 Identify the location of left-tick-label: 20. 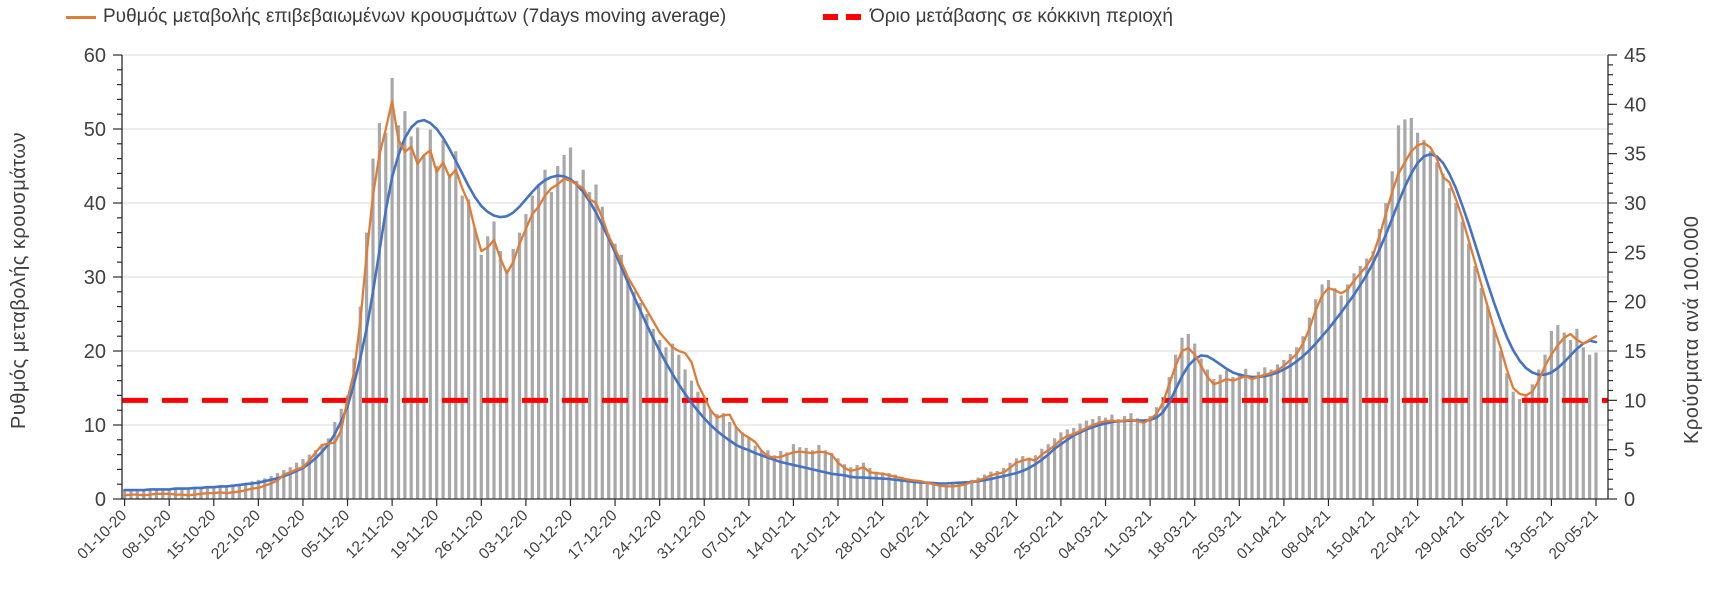
(95, 352).